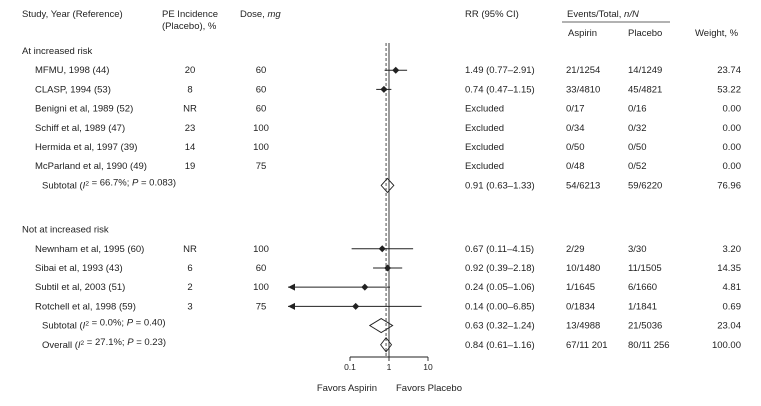 Image resolution: width=761 pixels, height=406 pixels. I want to click on group-label-2: Not at increased risk, so click(65, 230).